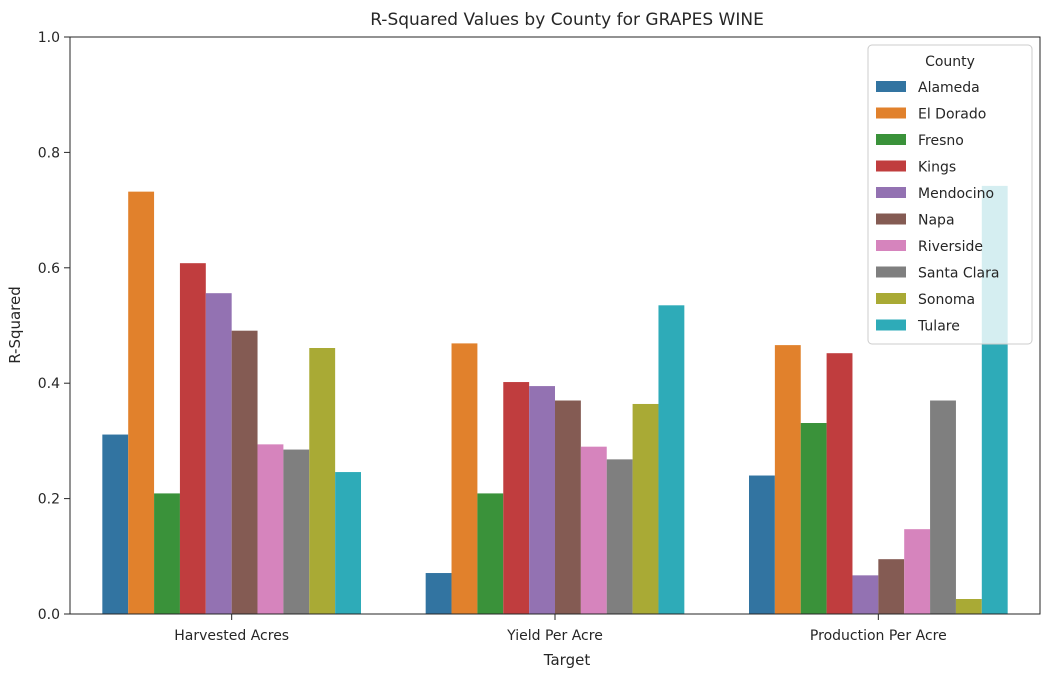 The height and width of the screenshot is (685, 1048). What do you see at coordinates (937, 168) in the screenshot?
I see `legend-label: Kings` at bounding box center [937, 168].